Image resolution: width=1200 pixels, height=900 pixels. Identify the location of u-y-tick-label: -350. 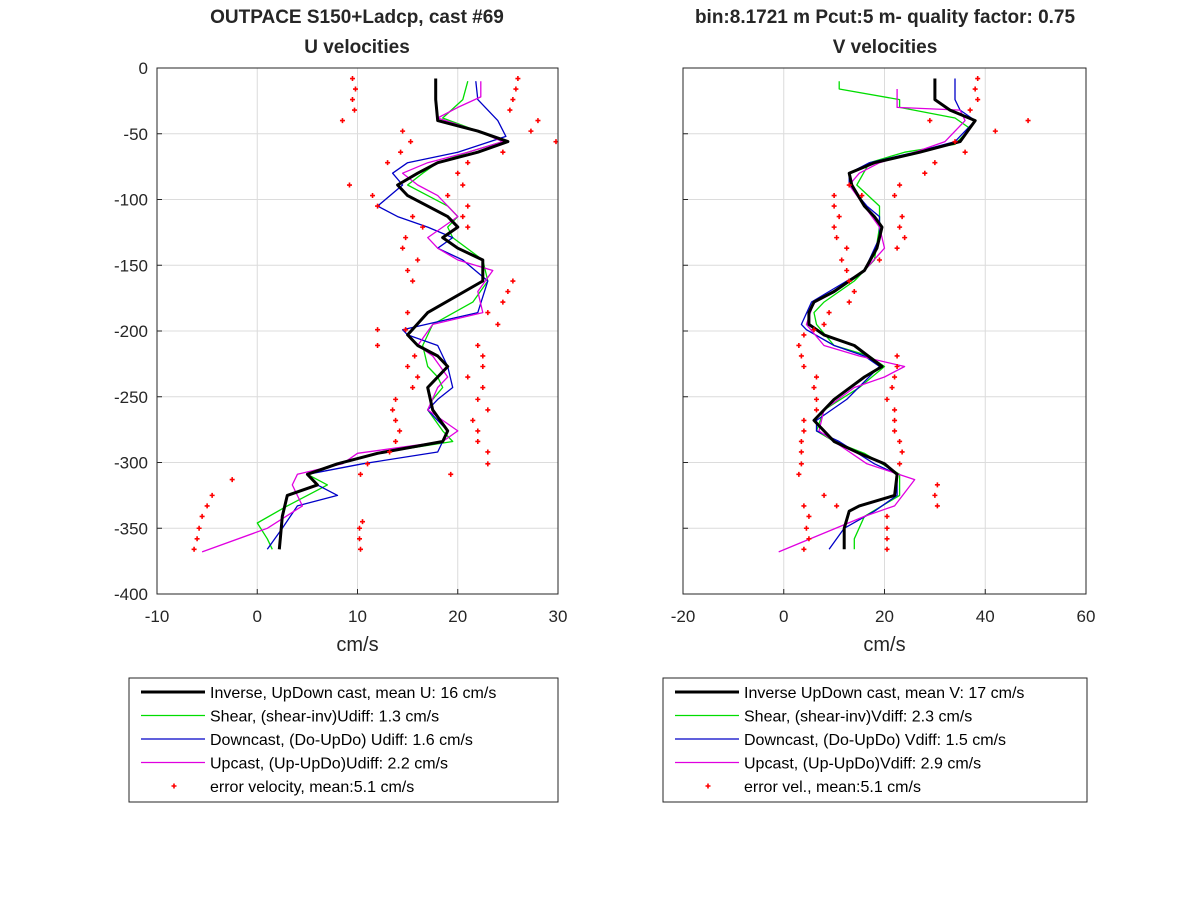
(131, 528).